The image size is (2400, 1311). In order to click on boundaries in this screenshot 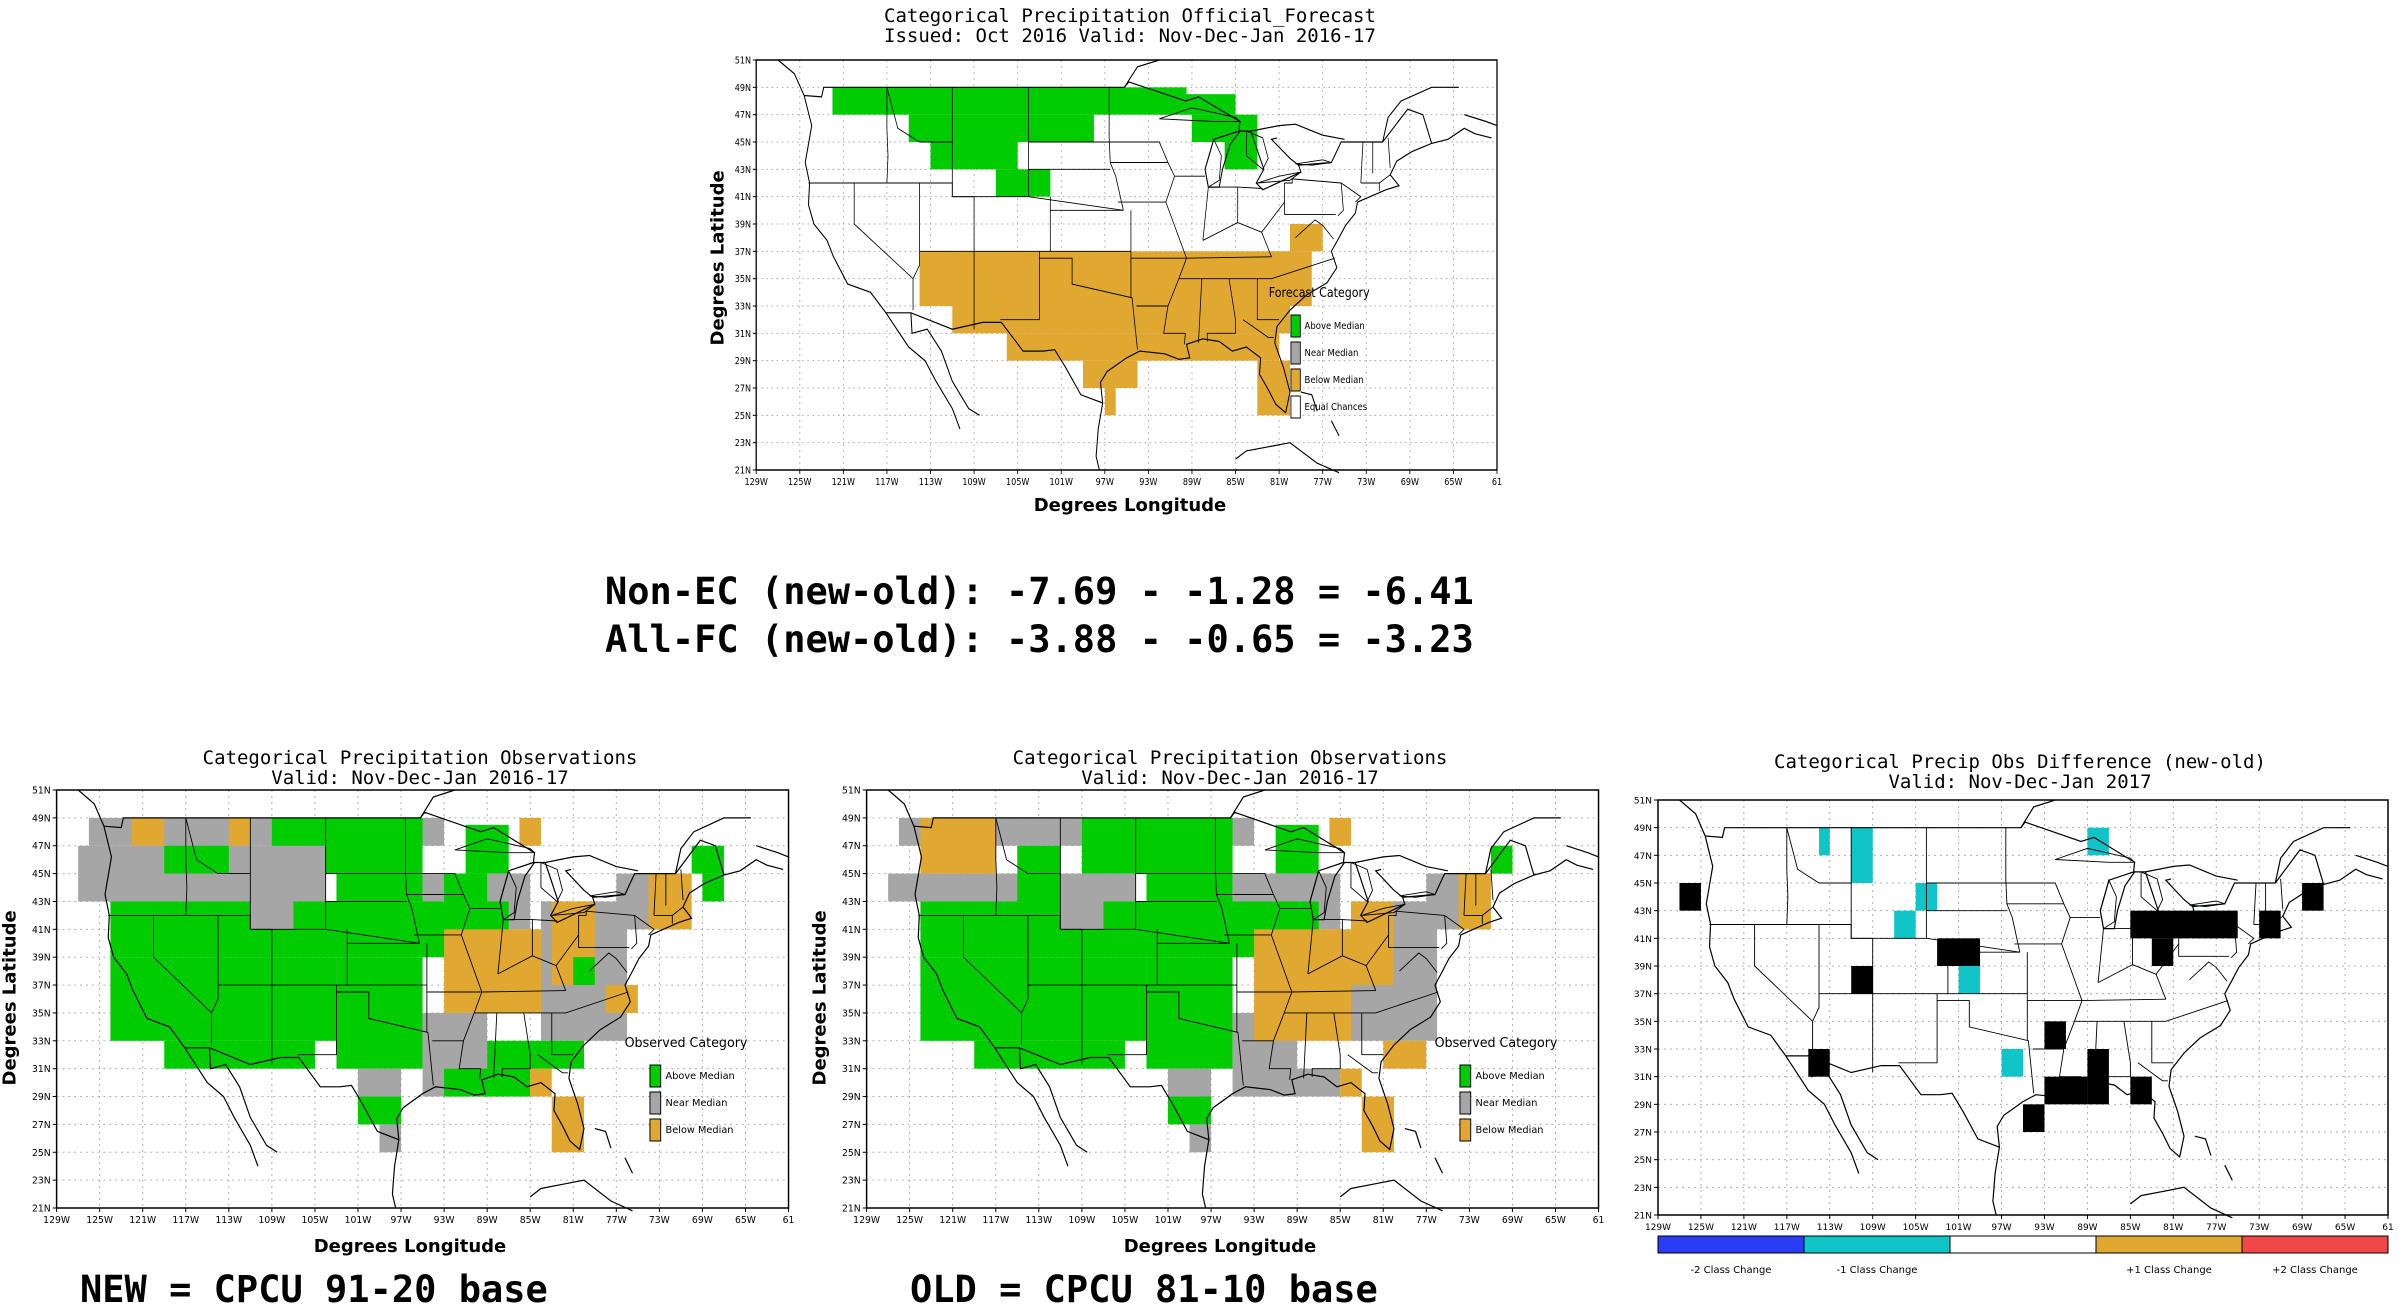, I will do `click(2034, 1009)`.